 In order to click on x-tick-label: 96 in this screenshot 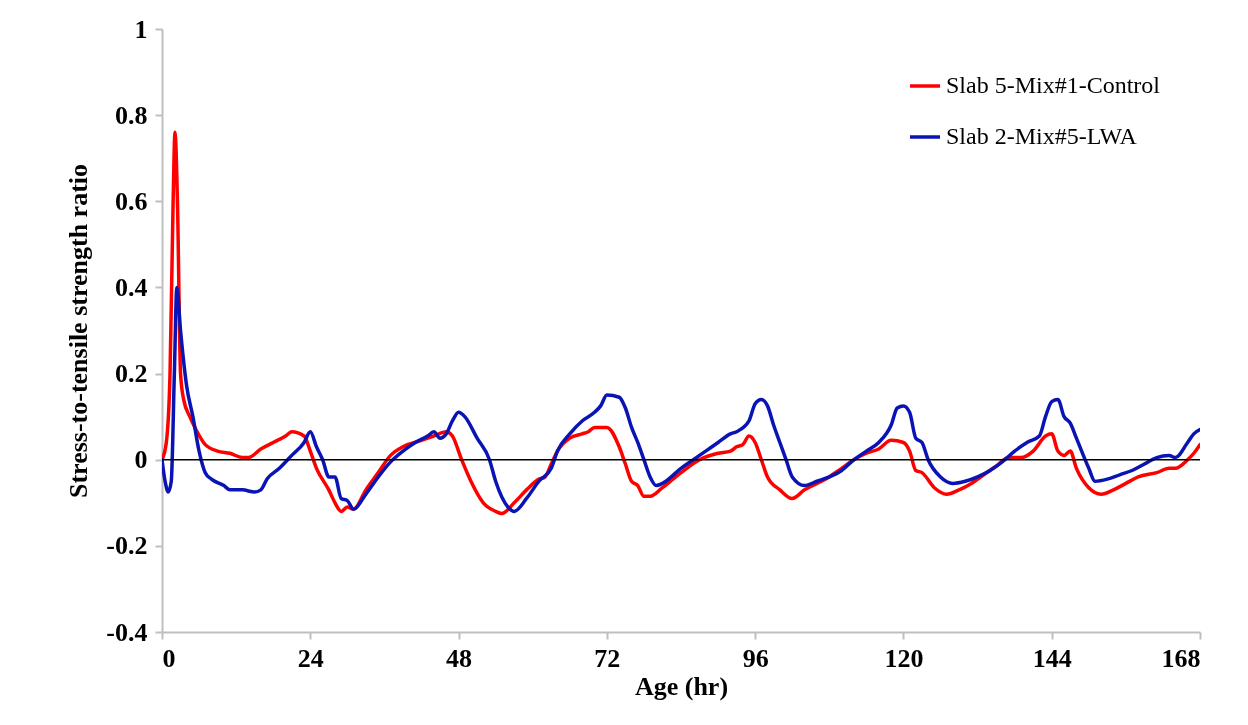, I will do `click(755, 658)`.